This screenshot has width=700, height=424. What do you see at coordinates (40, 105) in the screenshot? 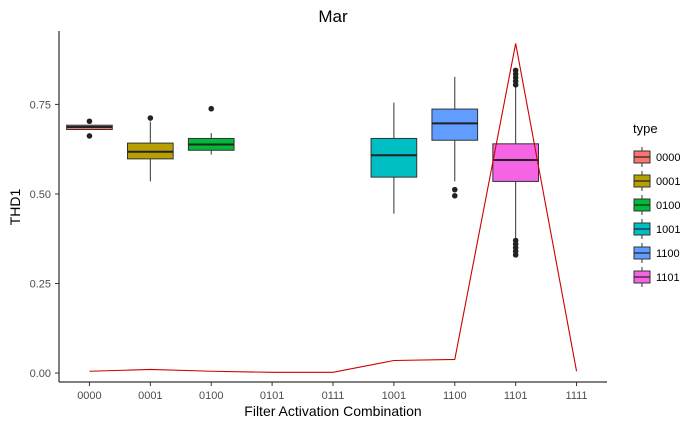
I see `y-tick-label: 0.75` at bounding box center [40, 105].